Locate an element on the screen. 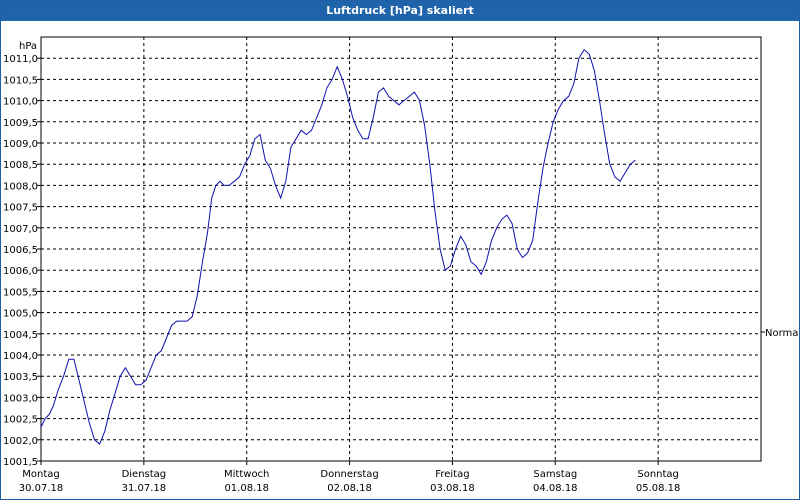 This screenshot has width=800, height=500. y-tick-label: 1003,0 is located at coordinates (20, 398).